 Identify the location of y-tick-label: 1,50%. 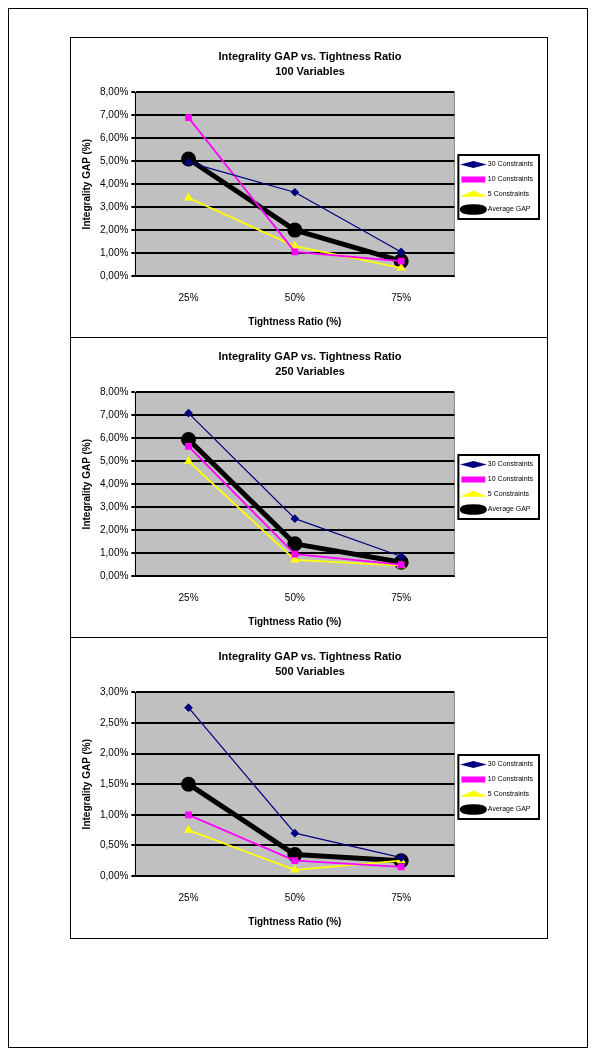
(114, 783).